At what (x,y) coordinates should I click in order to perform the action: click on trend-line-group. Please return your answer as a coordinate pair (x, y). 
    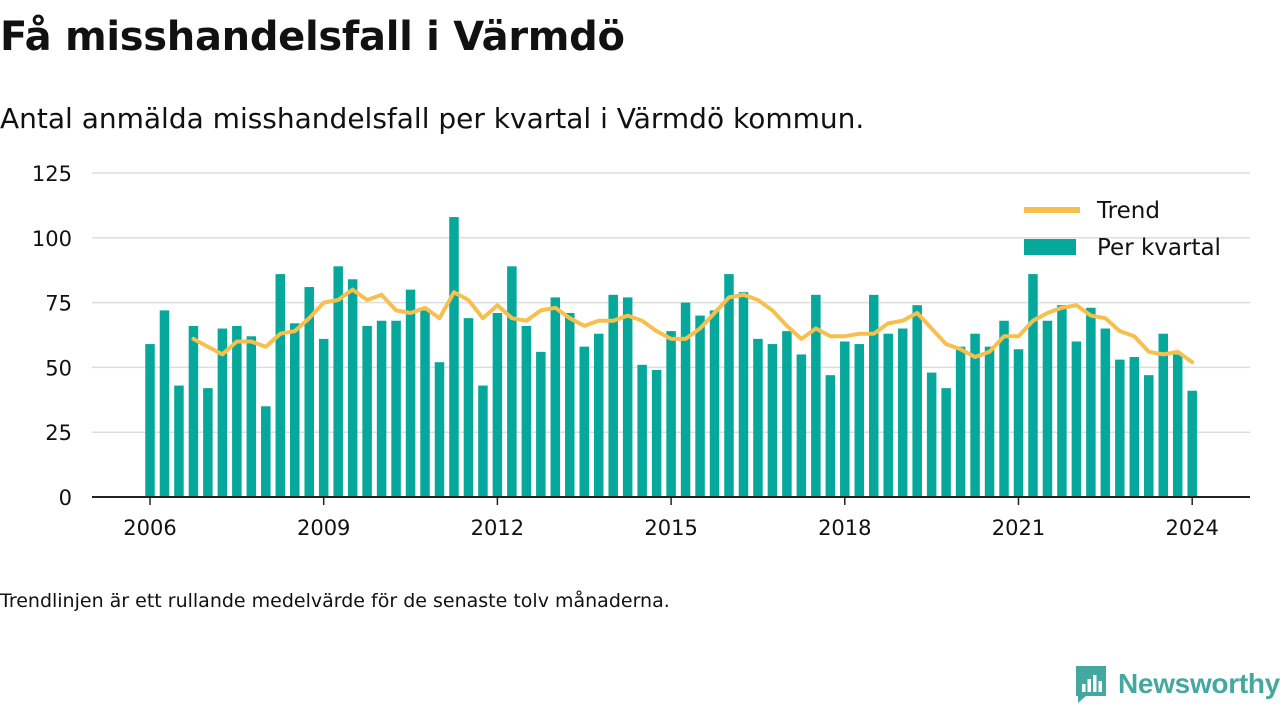
    Looking at the image, I should click on (693, 326).